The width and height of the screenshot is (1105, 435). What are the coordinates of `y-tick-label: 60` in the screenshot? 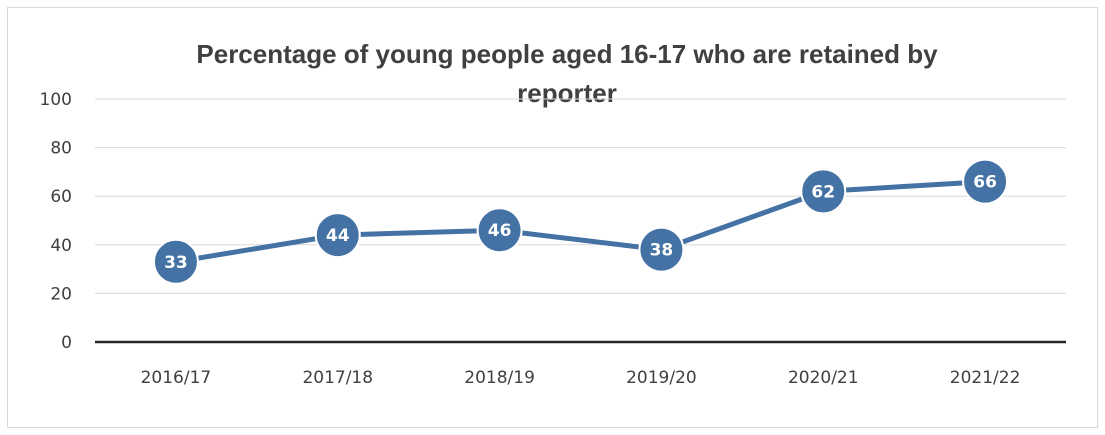 It's located at (61, 197).